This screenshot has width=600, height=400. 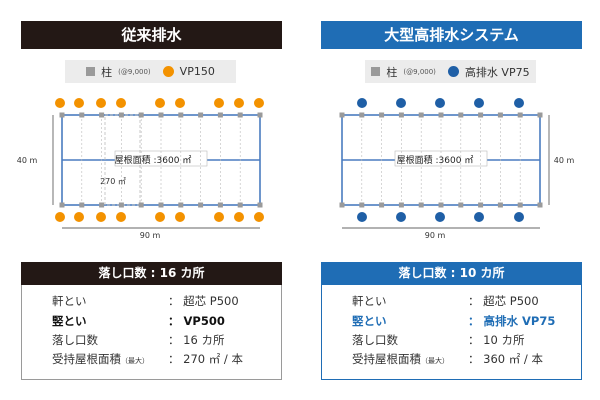 I want to click on spec-value: ： 10 カ所, so click(x=496, y=340).